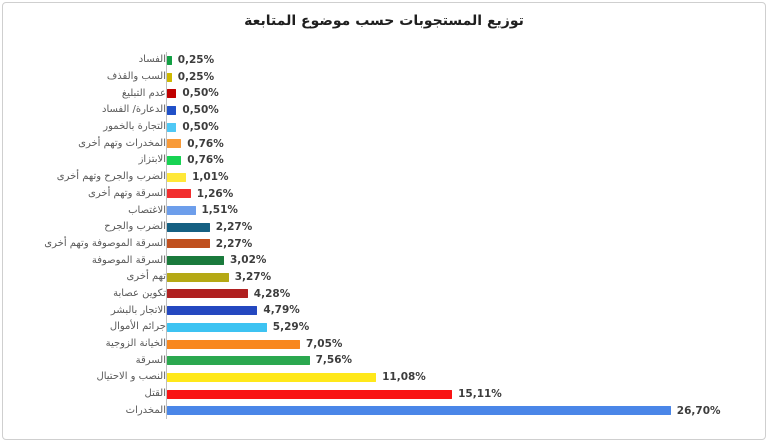 The width and height of the screenshot is (768, 448). What do you see at coordinates (133, 110) in the screenshot?
I see `category-label: الدعارة/ الفساد` at bounding box center [133, 110].